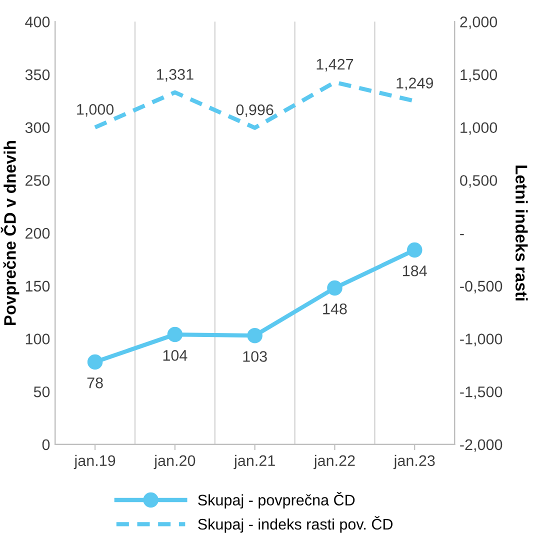 The width and height of the screenshot is (551, 542). Describe the element at coordinates (334, 462) in the screenshot. I see `x-tick-label: jan.22` at that location.